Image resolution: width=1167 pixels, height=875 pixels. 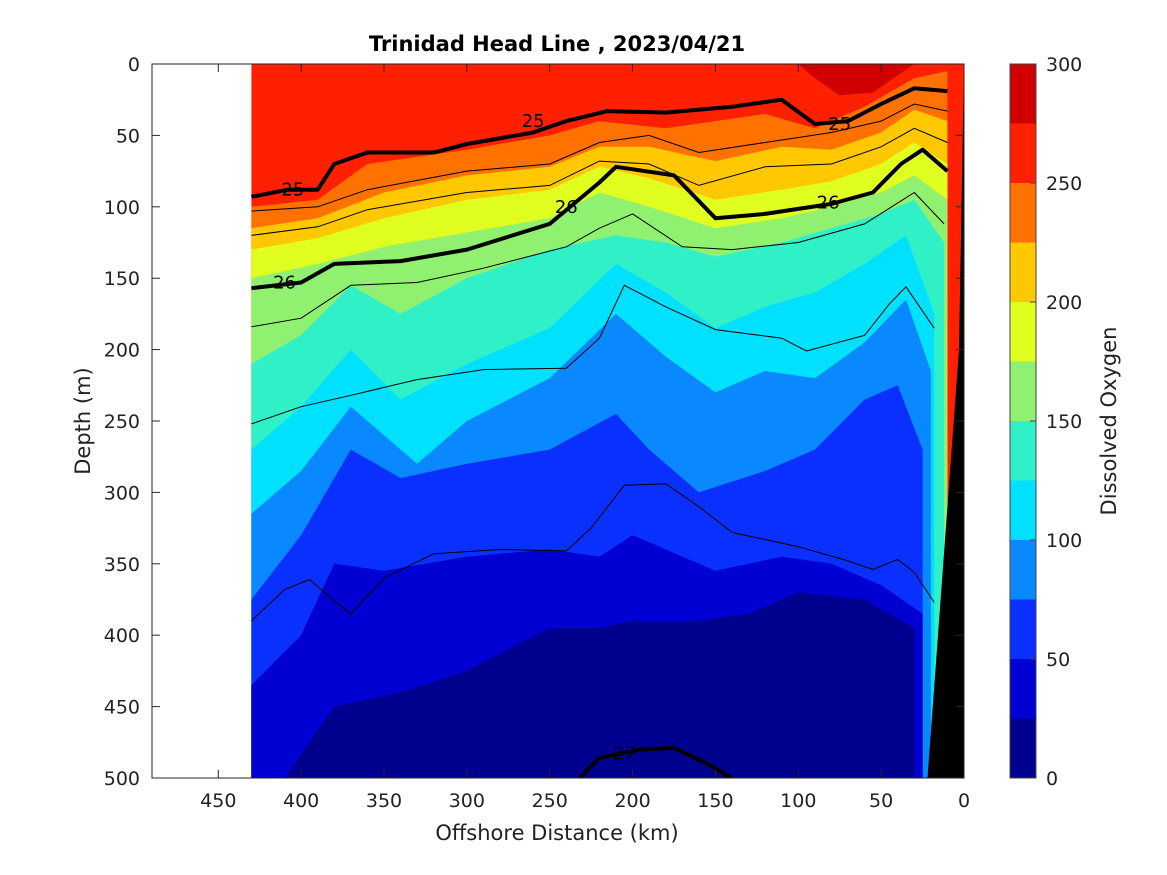 What do you see at coordinates (292, 190) in the screenshot?
I see `density-contour-label-25-0: 25` at bounding box center [292, 190].